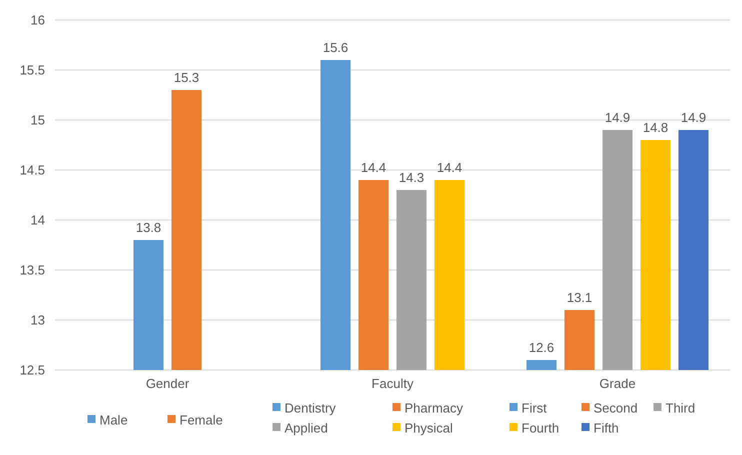 Image resolution: width=742 pixels, height=455 pixels. Describe the element at coordinates (201, 420) in the screenshot. I see `legend-label: Female` at that location.